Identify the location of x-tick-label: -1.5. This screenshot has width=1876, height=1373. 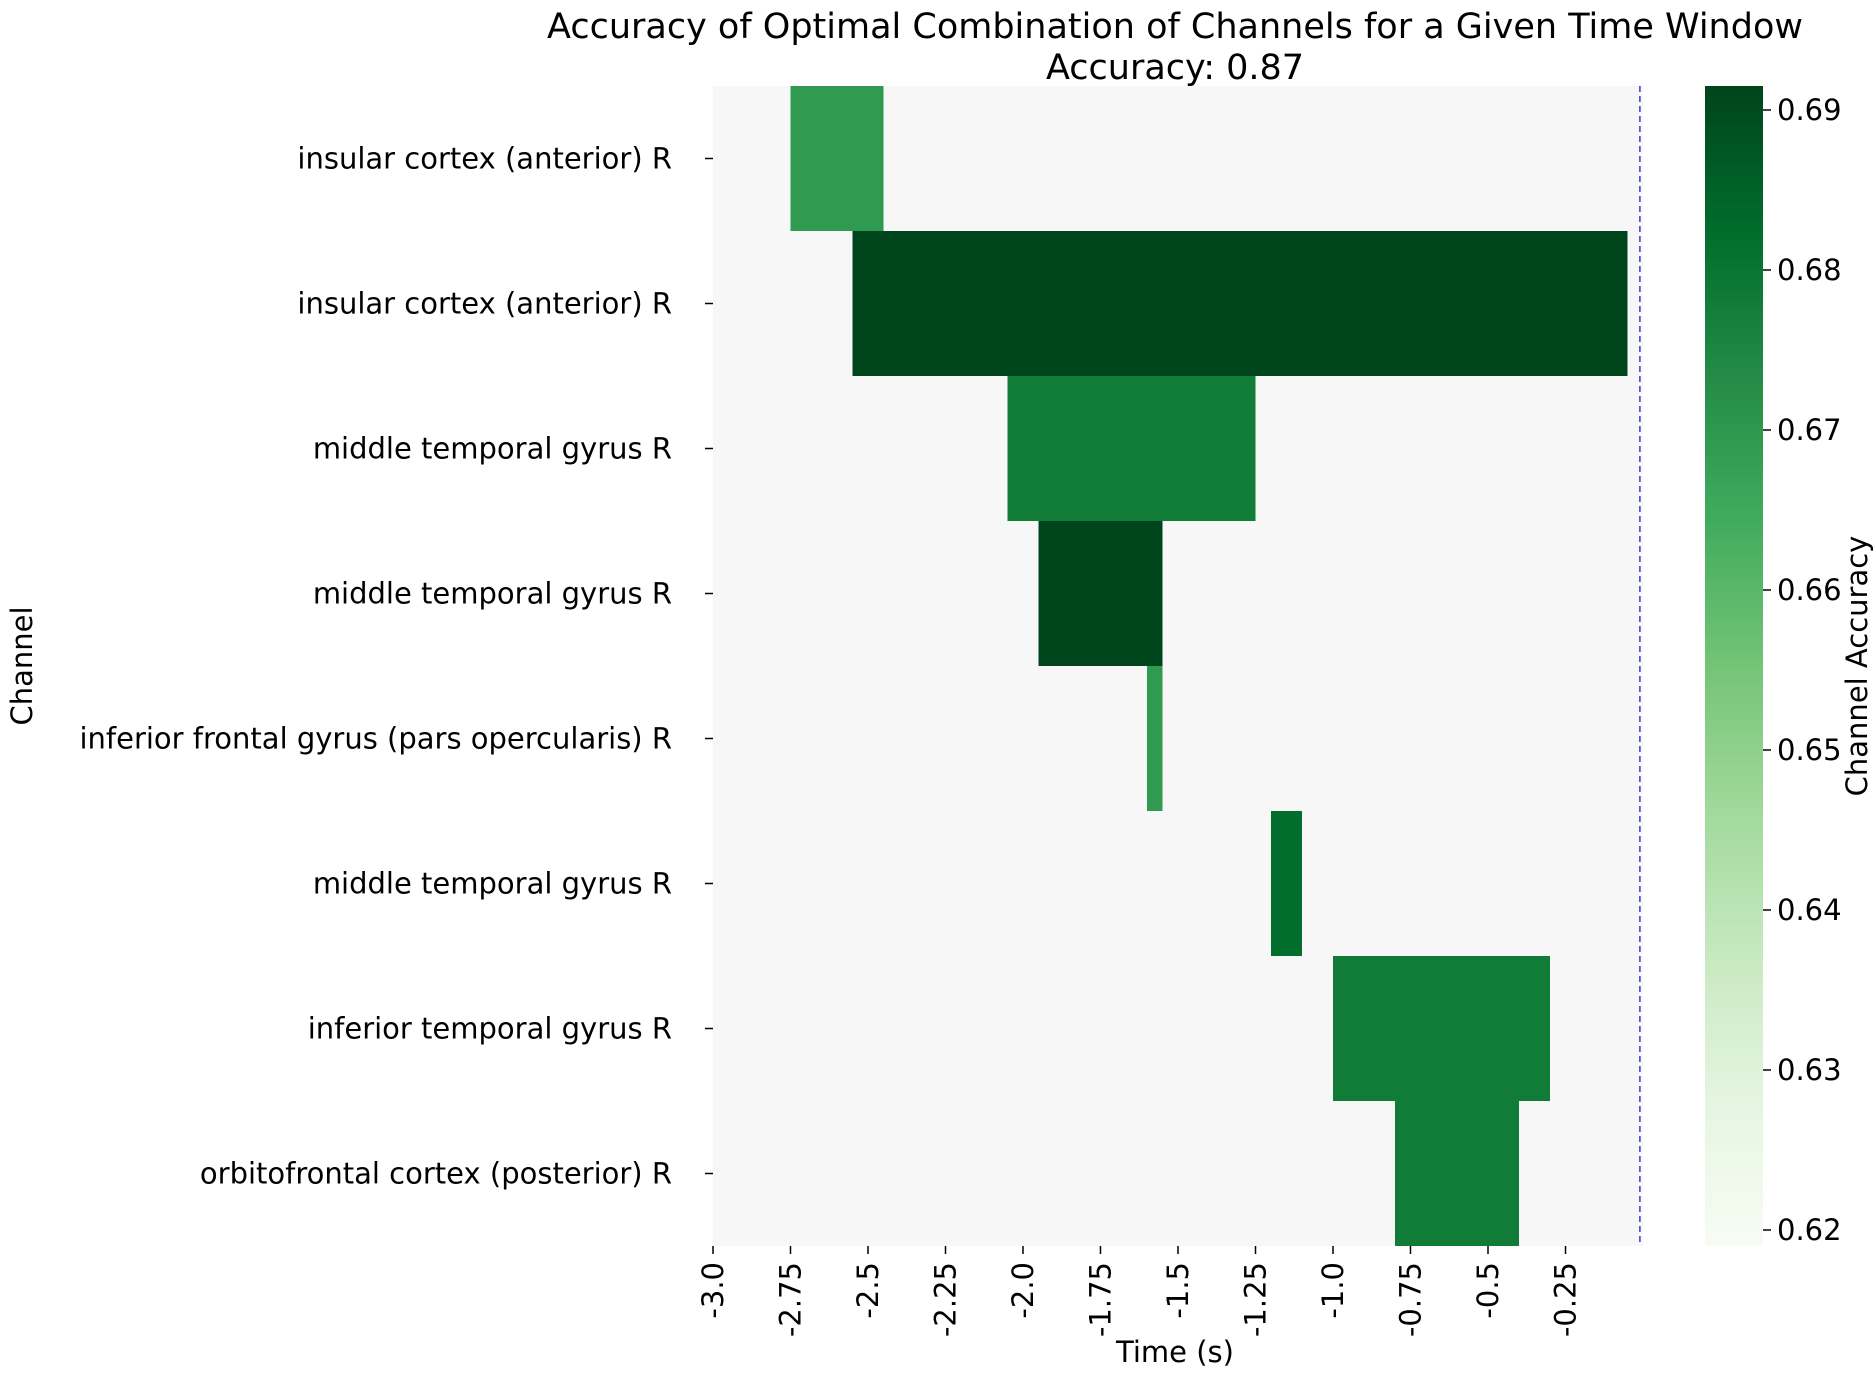
(1178, 1290).